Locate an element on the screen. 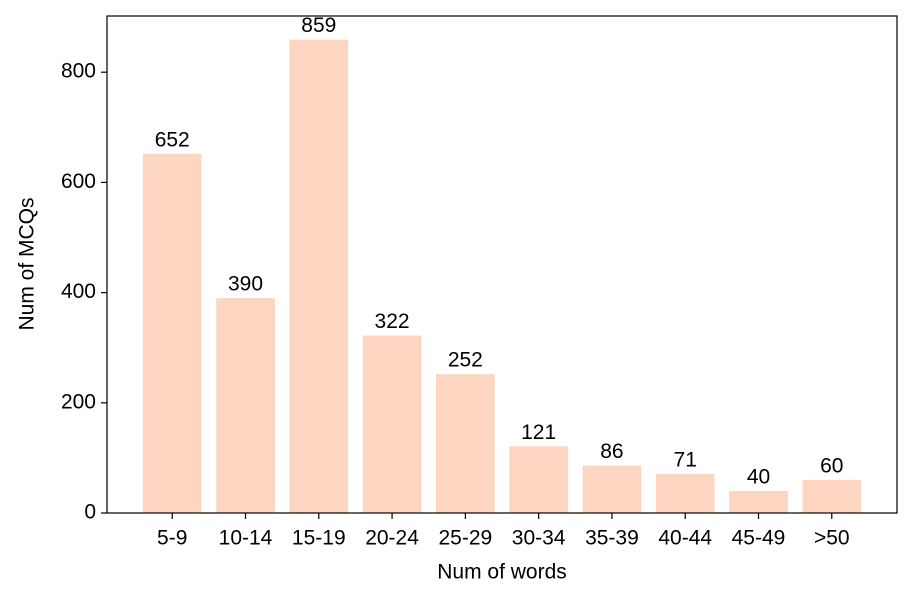  y-axis-label: Num of MCQs is located at coordinates (27, 263).